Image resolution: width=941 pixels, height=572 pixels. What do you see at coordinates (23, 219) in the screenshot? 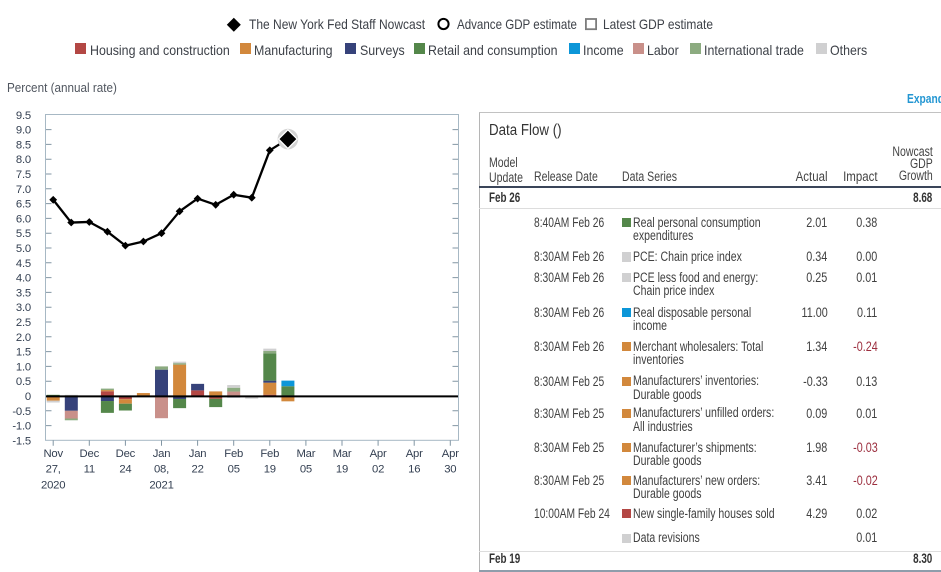
I see `svg-text: 6.0` at bounding box center [23, 219].